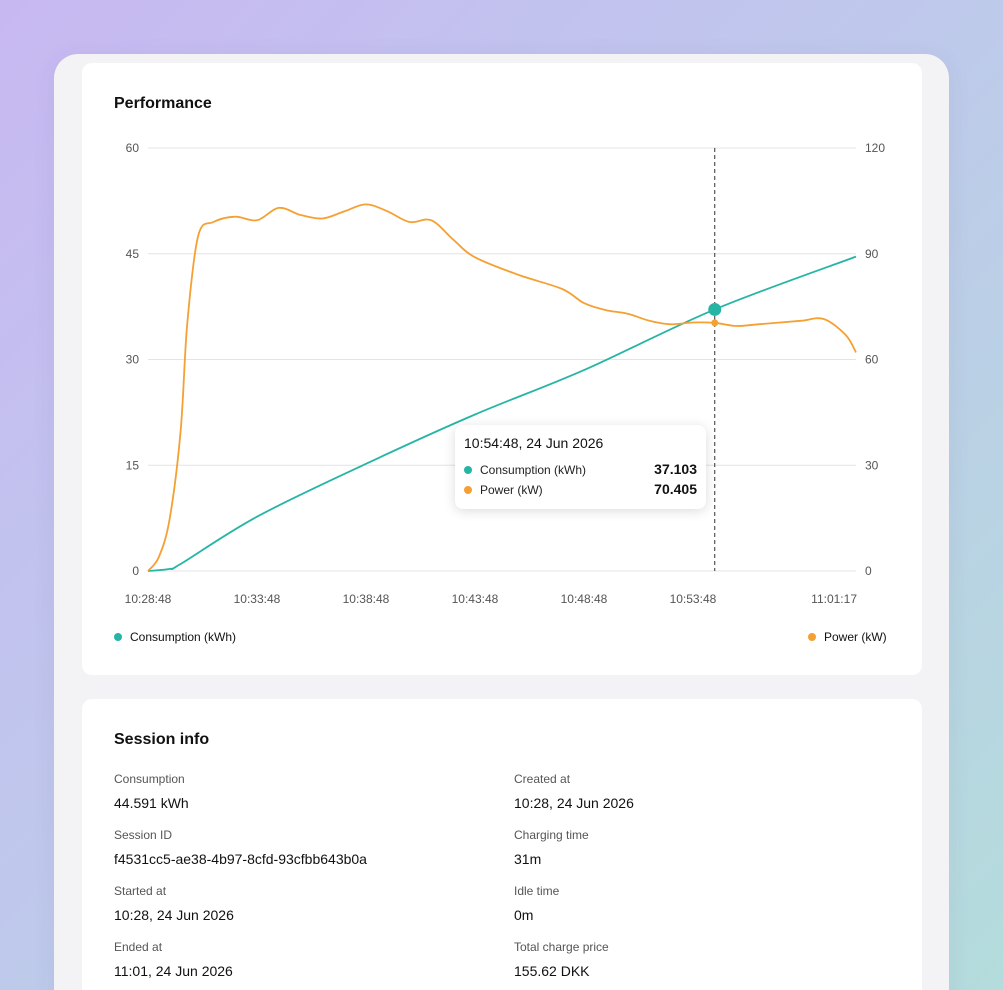 This screenshot has width=1003, height=990. I want to click on x-tick-label: 10:48:48, so click(584, 599).